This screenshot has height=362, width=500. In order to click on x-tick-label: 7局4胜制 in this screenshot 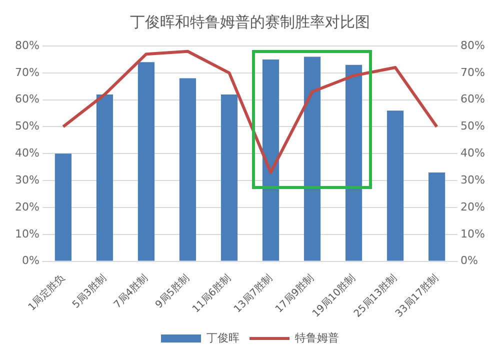, I will do `click(130, 291)`.